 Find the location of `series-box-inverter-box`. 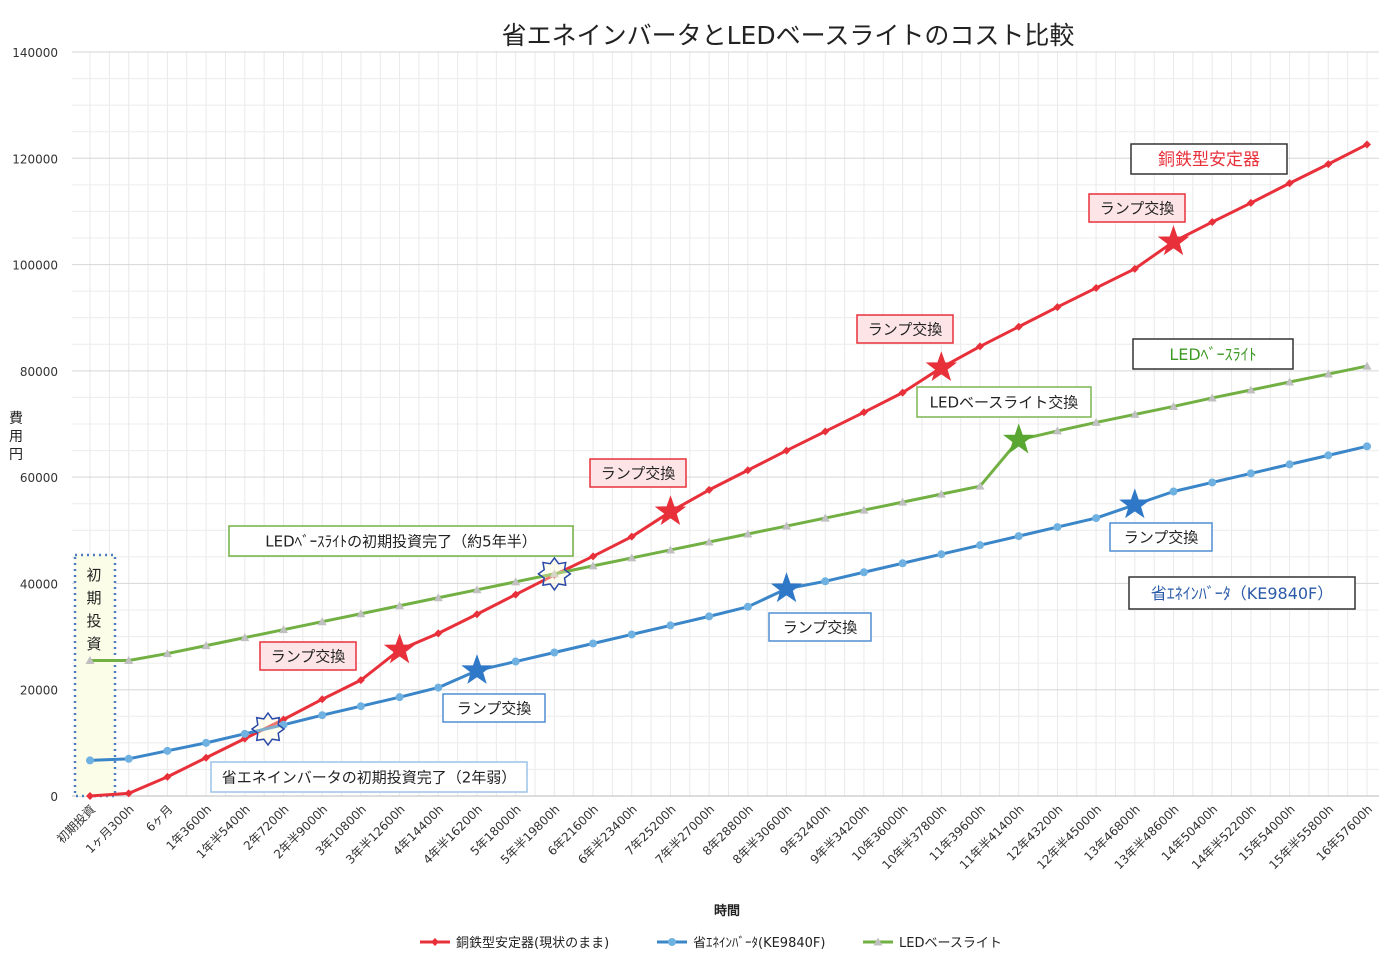

series-box-inverter-box is located at coordinates (1242, 593).